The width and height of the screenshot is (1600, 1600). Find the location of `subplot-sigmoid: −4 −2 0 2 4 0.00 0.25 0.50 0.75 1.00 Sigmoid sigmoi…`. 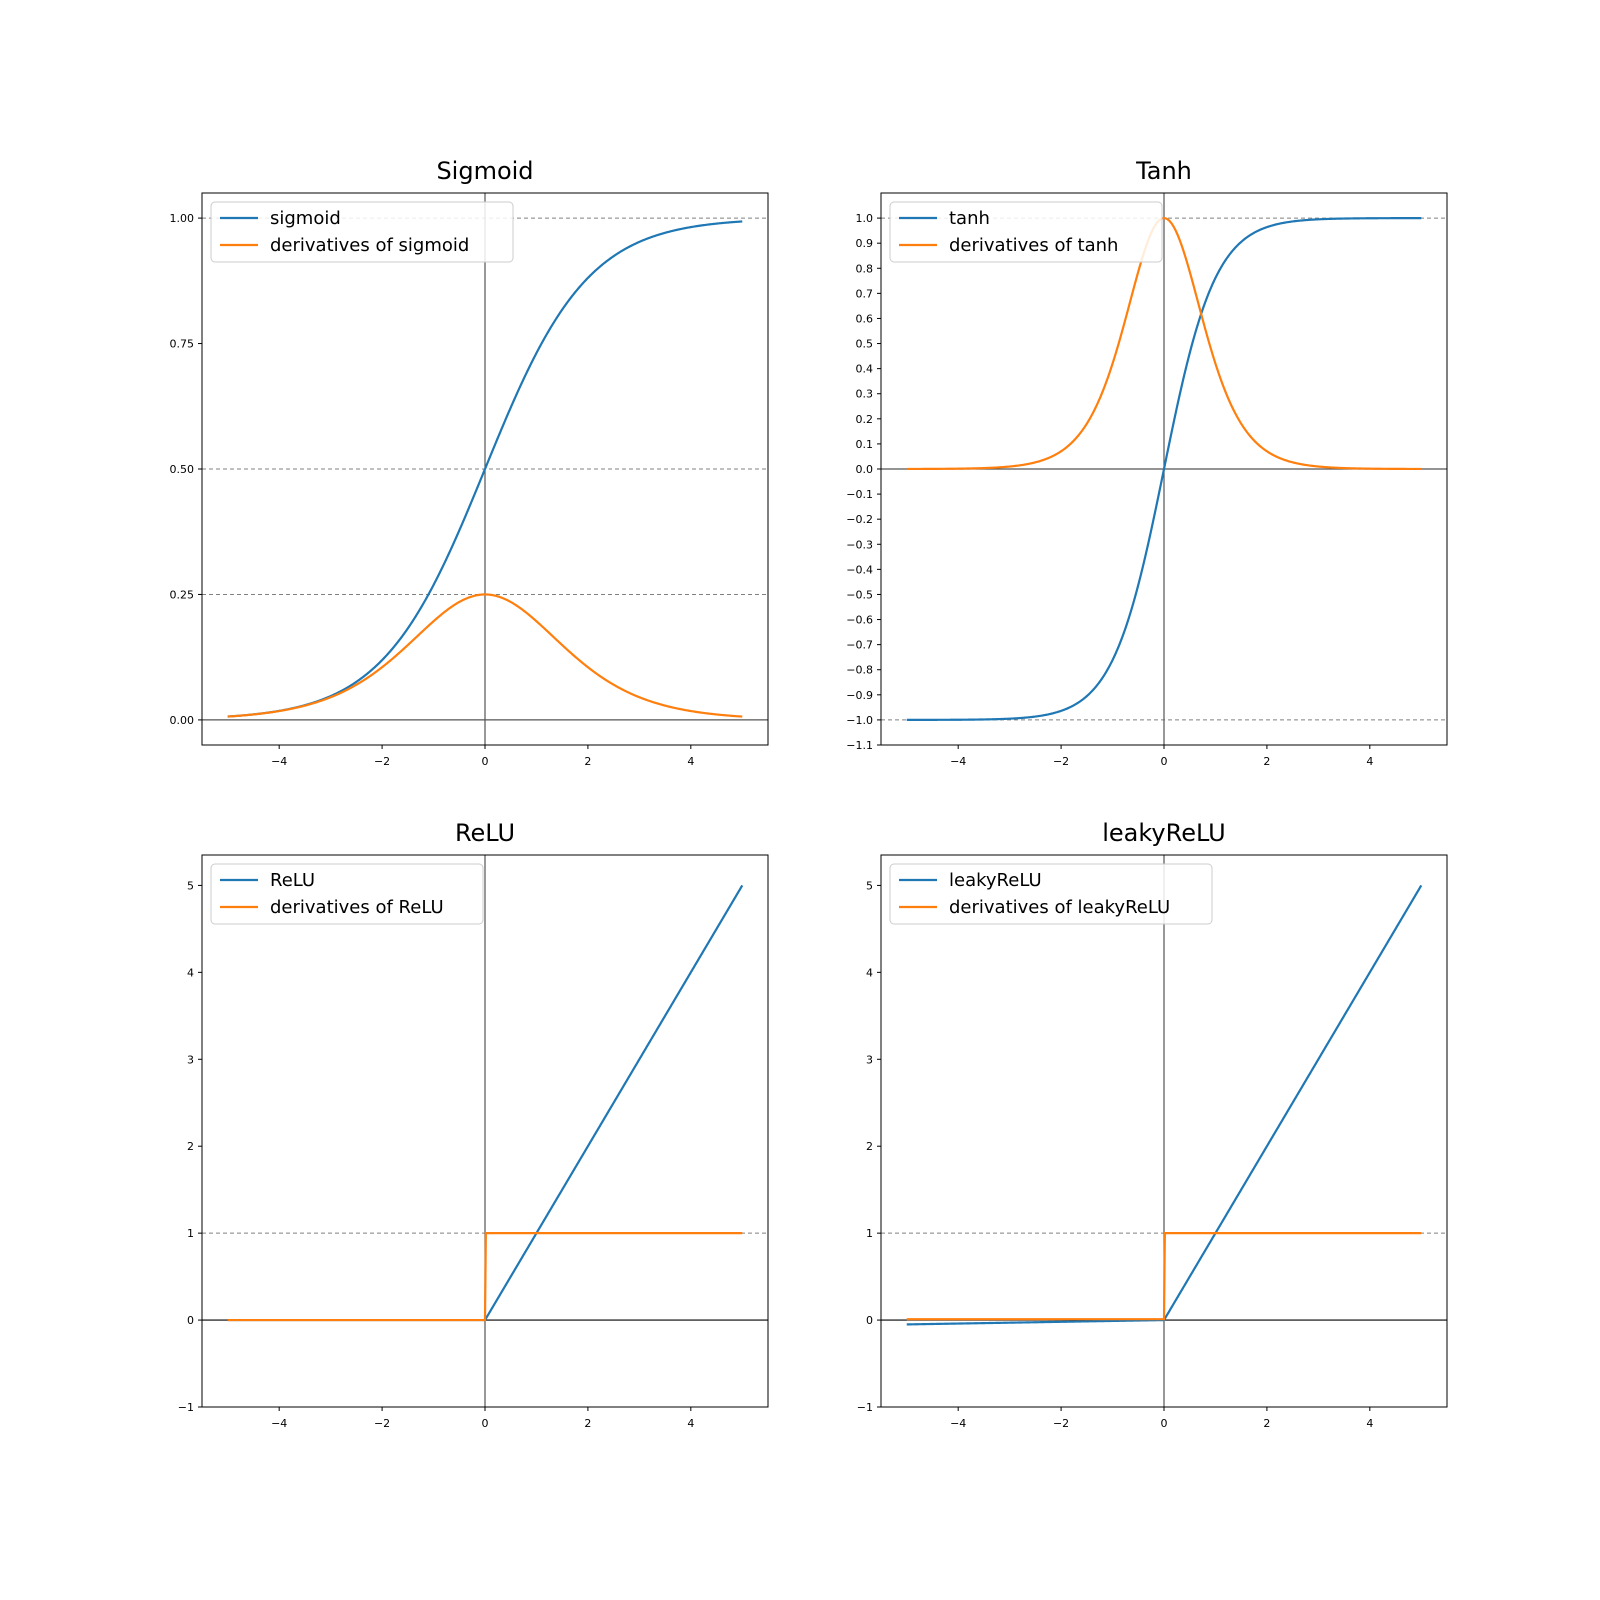

subplot-sigmoid: −4 −2 0 2 4 0.00 0.25 0.50 0.75 1.00 Sigmoid sigmoi… is located at coordinates (469, 462).